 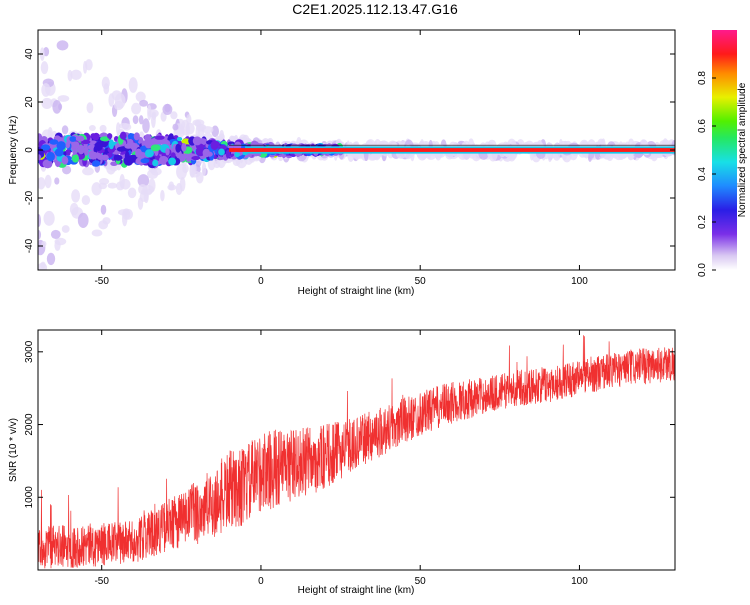 What do you see at coordinates (261, 581) in the screenshot?
I see `x-tick-label: 0` at bounding box center [261, 581].